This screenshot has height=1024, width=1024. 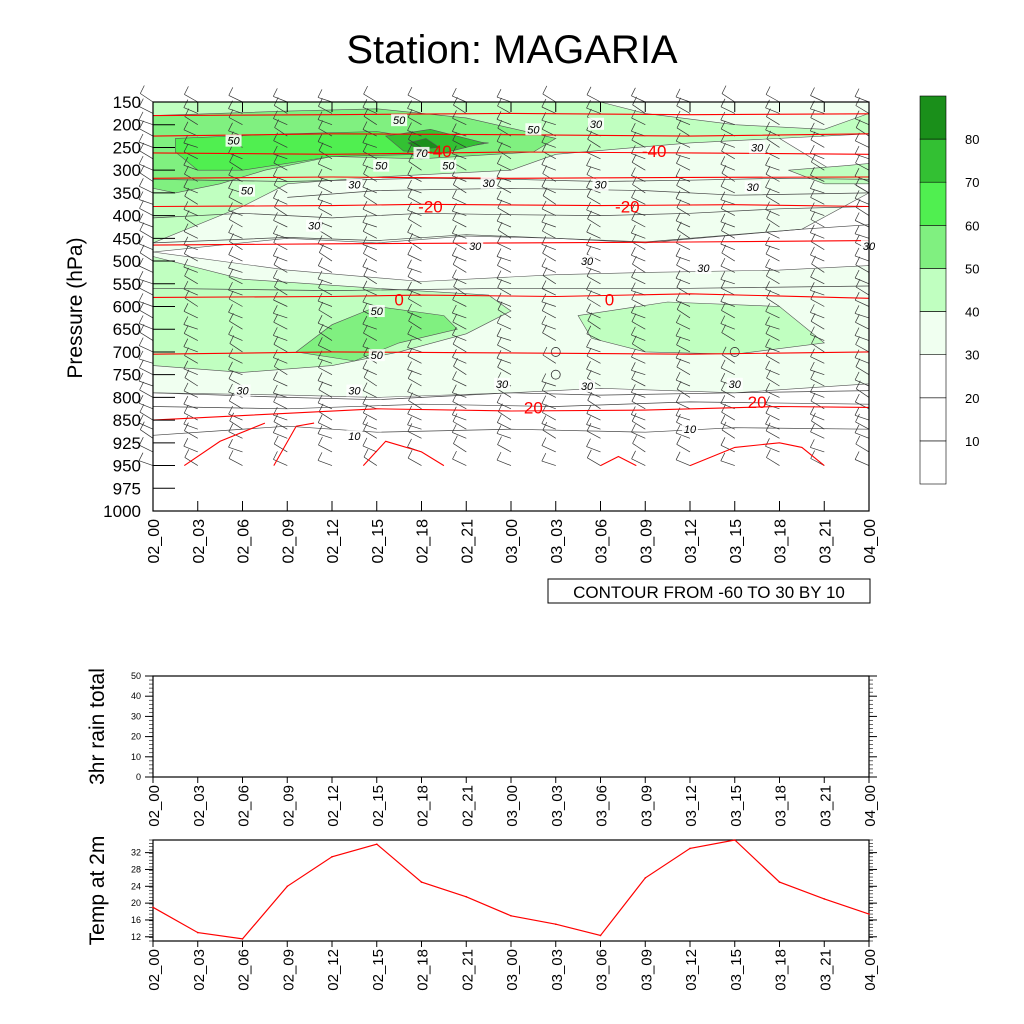 What do you see at coordinates (154, 970) in the screenshot?
I see `time-tick-label: 02_00` at bounding box center [154, 970].